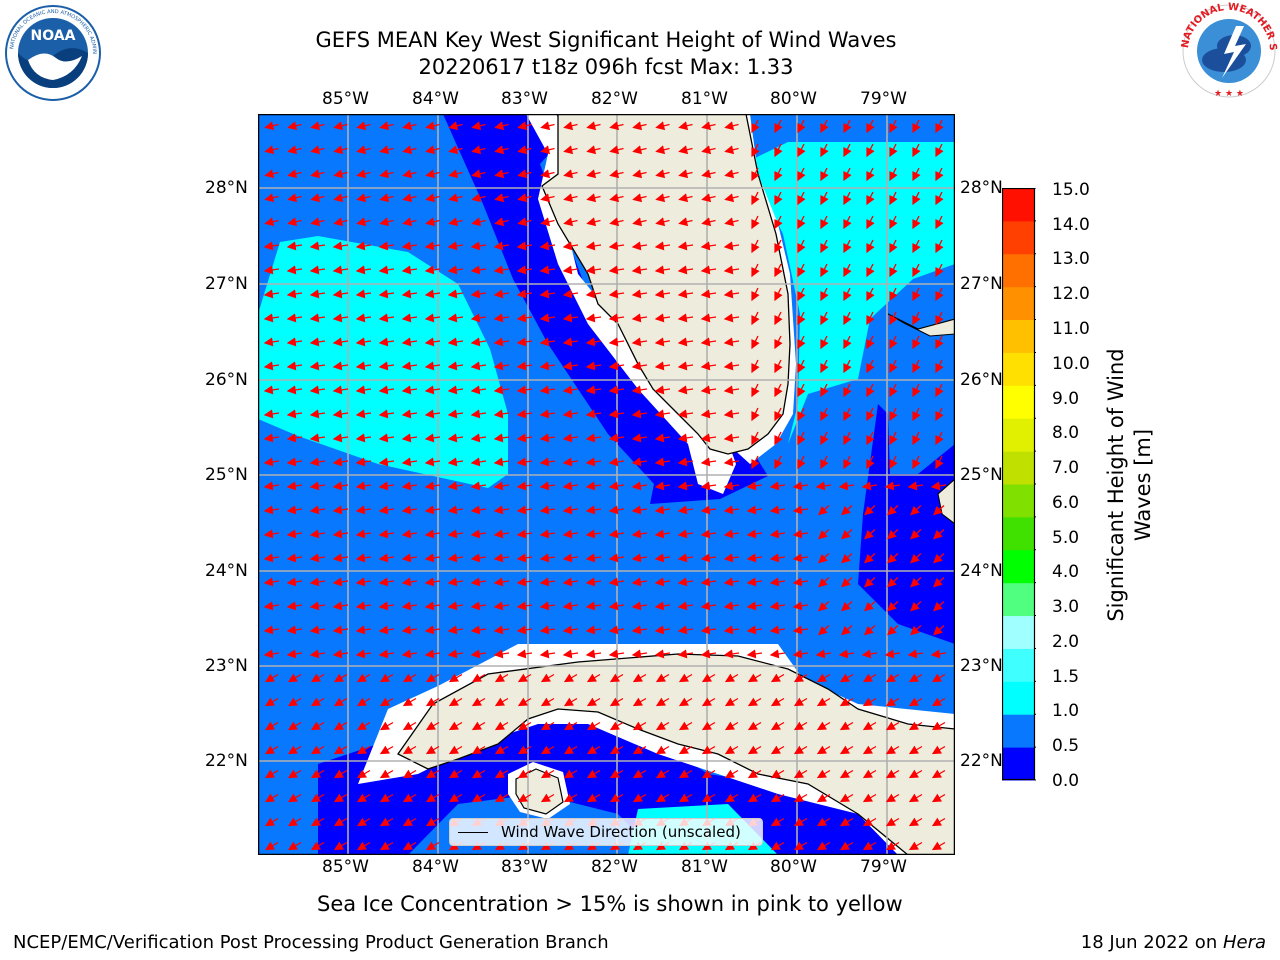  I want to click on colorbar-tick: 1.0, so click(1066, 711).